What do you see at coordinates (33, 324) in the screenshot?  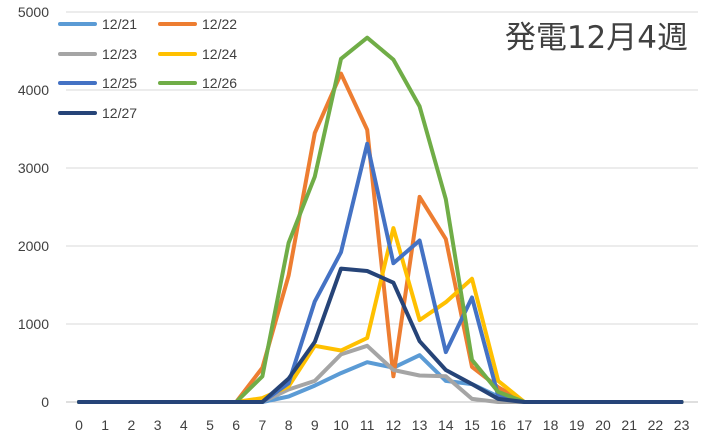 I see `y-tick-label: 1000` at bounding box center [33, 324].